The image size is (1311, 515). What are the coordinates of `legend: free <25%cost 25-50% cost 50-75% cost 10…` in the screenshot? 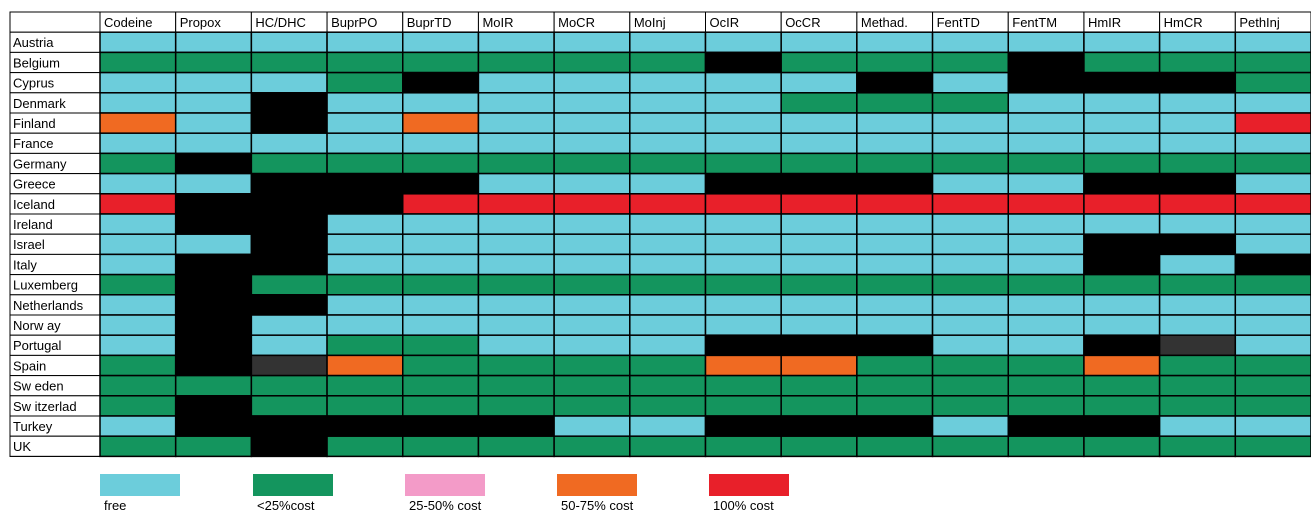 It's located at (655, 494).